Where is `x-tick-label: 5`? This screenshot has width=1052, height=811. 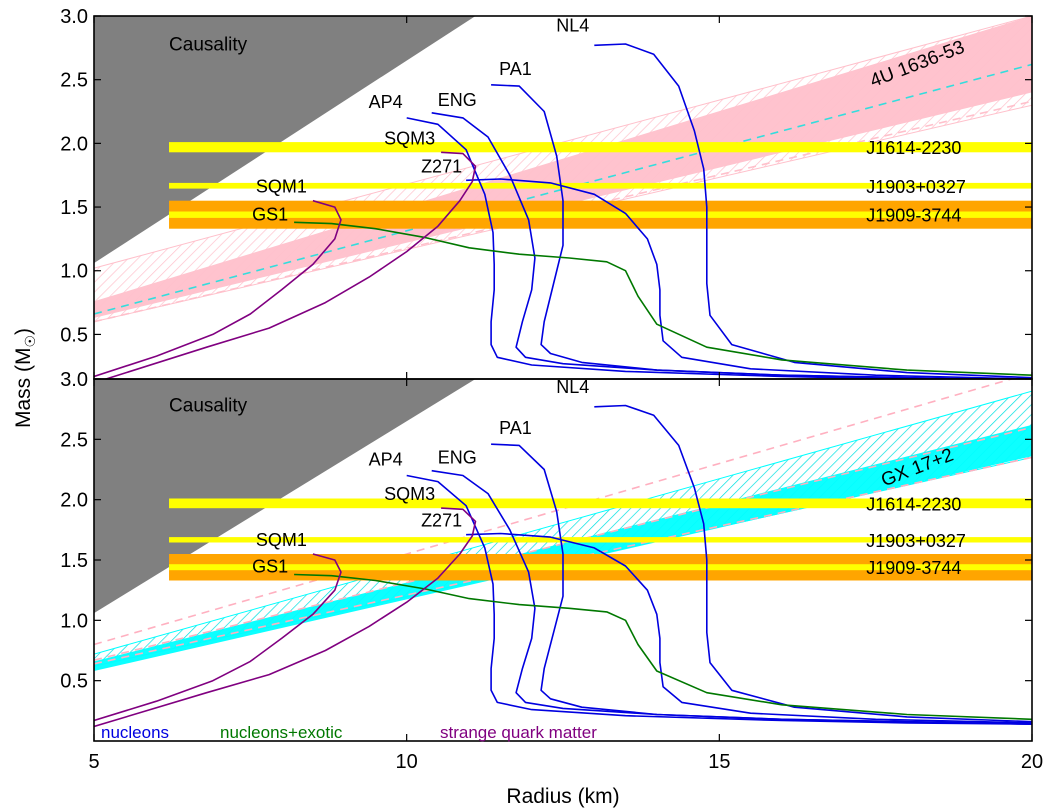 x-tick-label: 5 is located at coordinates (93, 762).